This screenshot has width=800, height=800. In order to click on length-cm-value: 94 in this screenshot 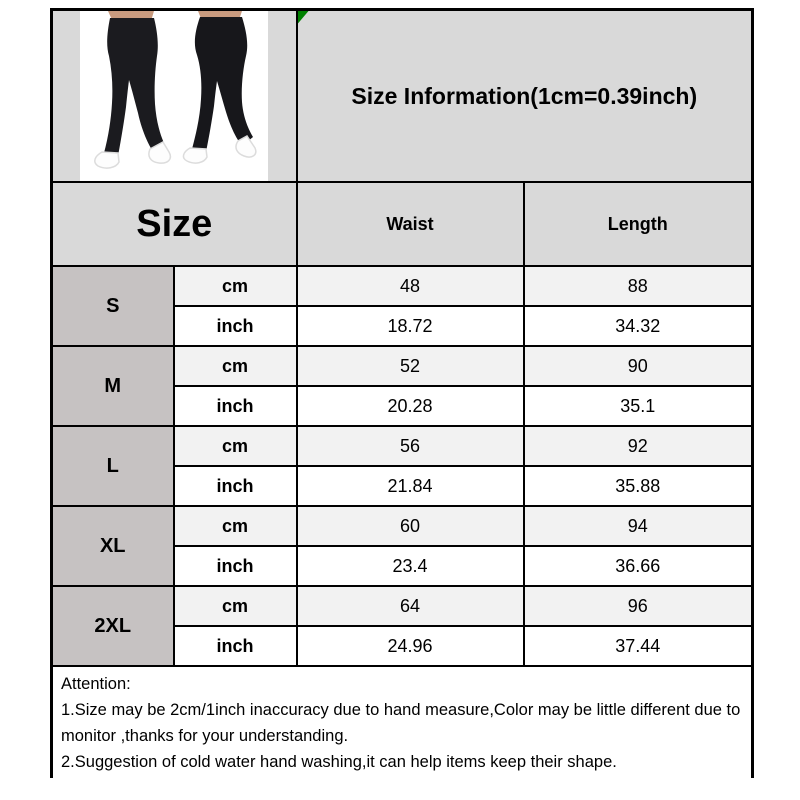, I will do `click(638, 526)`.